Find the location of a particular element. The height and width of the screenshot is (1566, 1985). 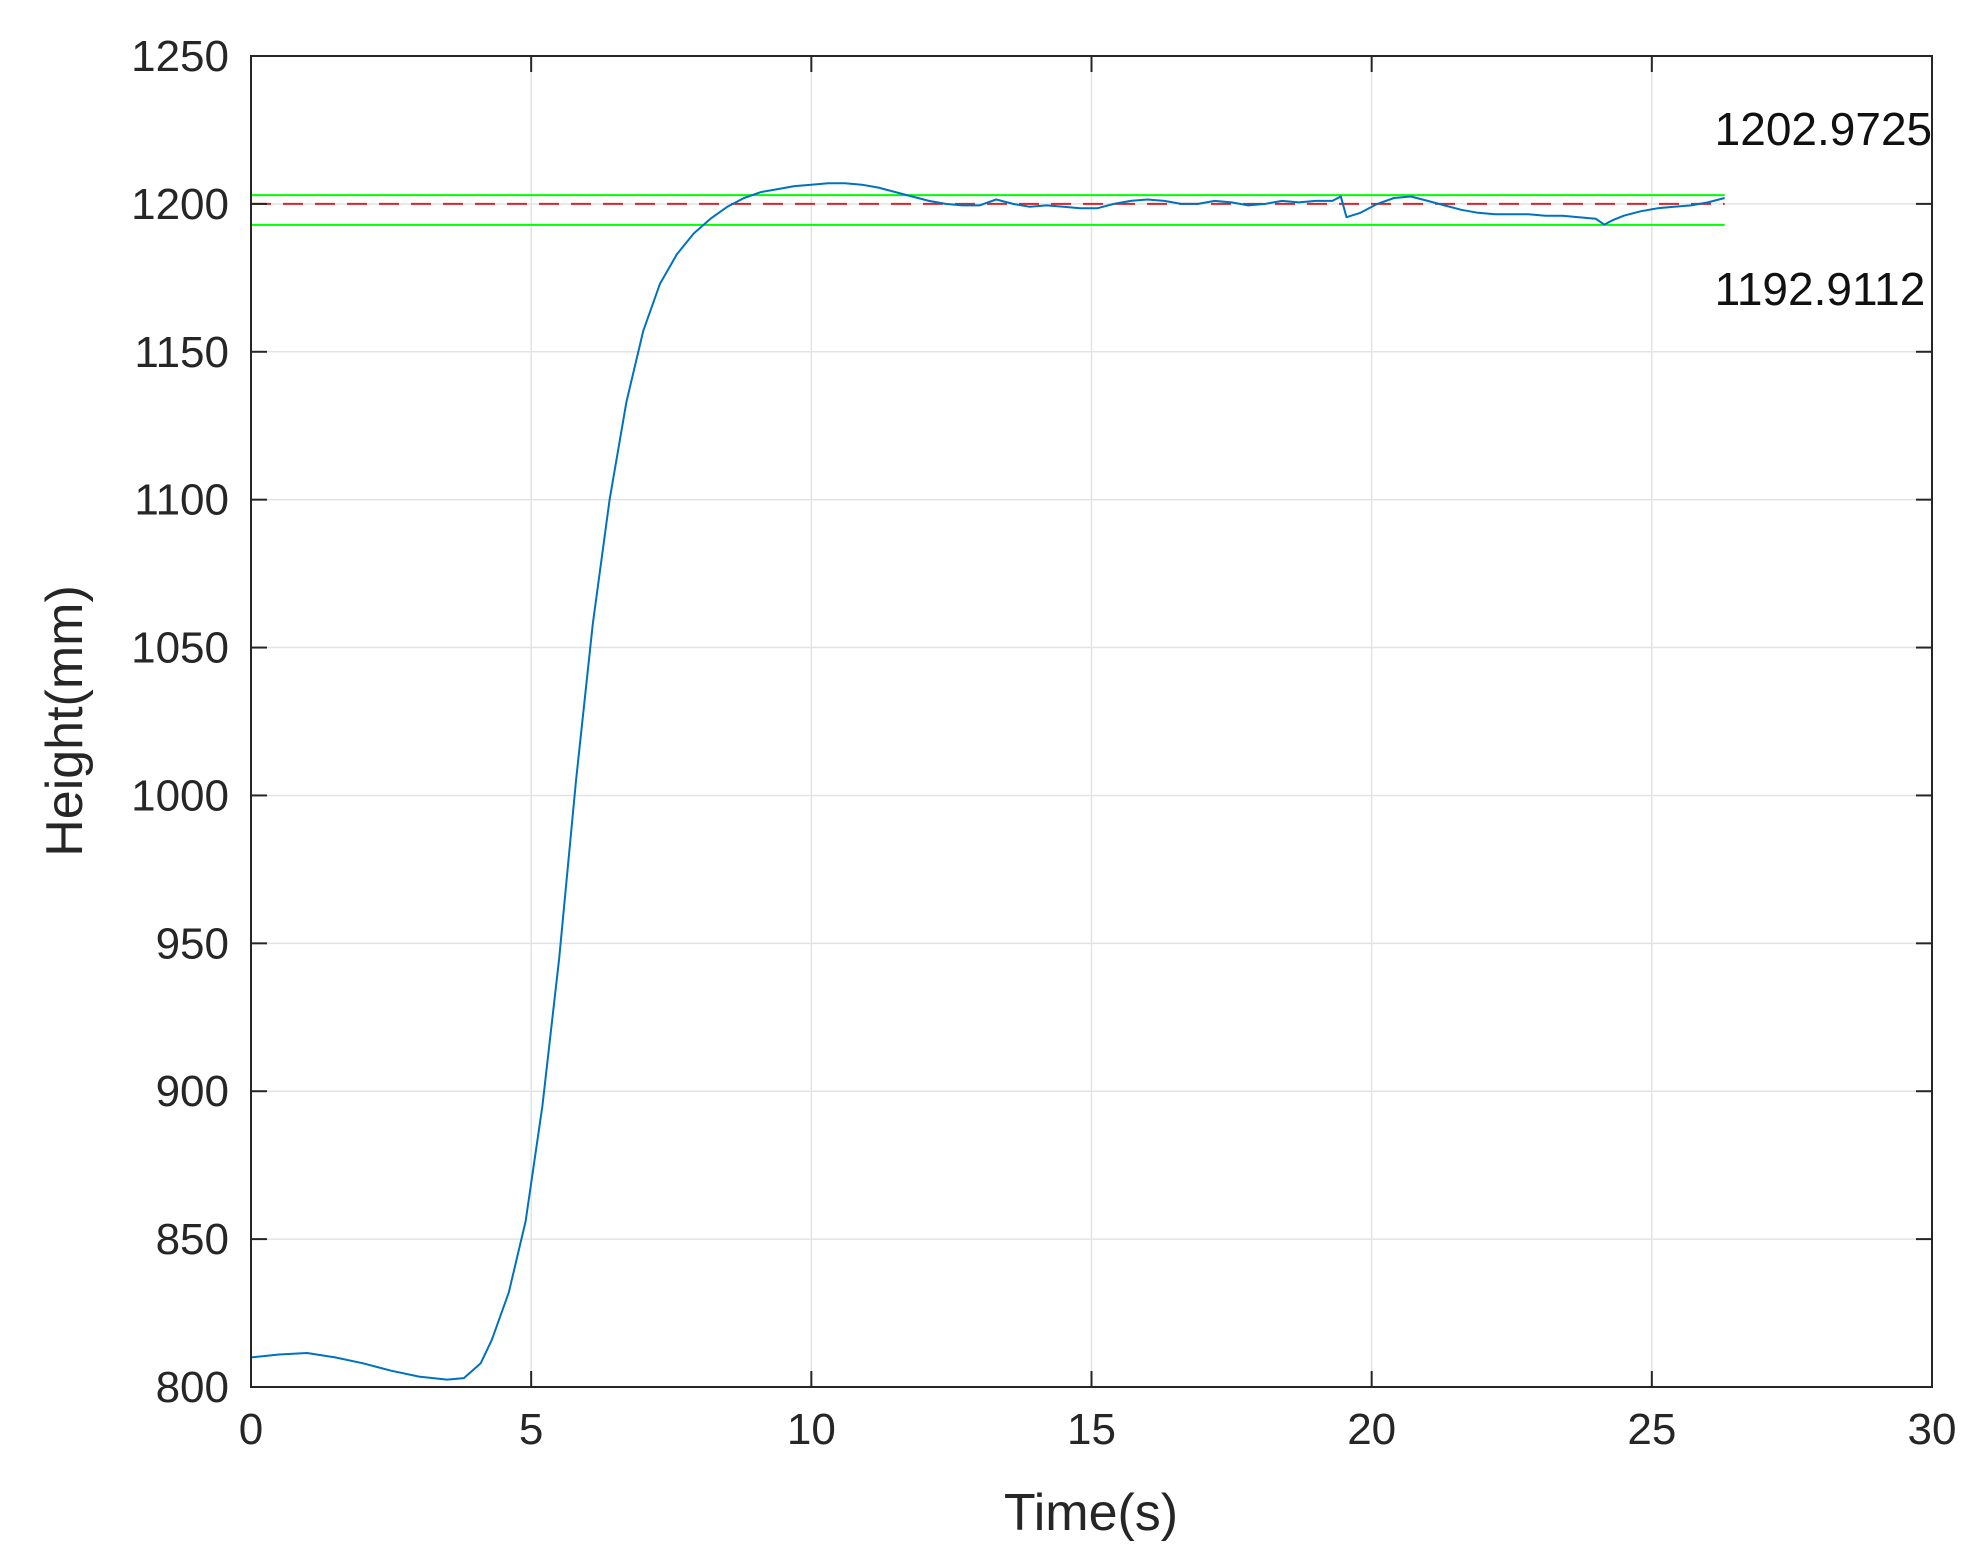

y-tick-label: 1200 is located at coordinates (180, 204).